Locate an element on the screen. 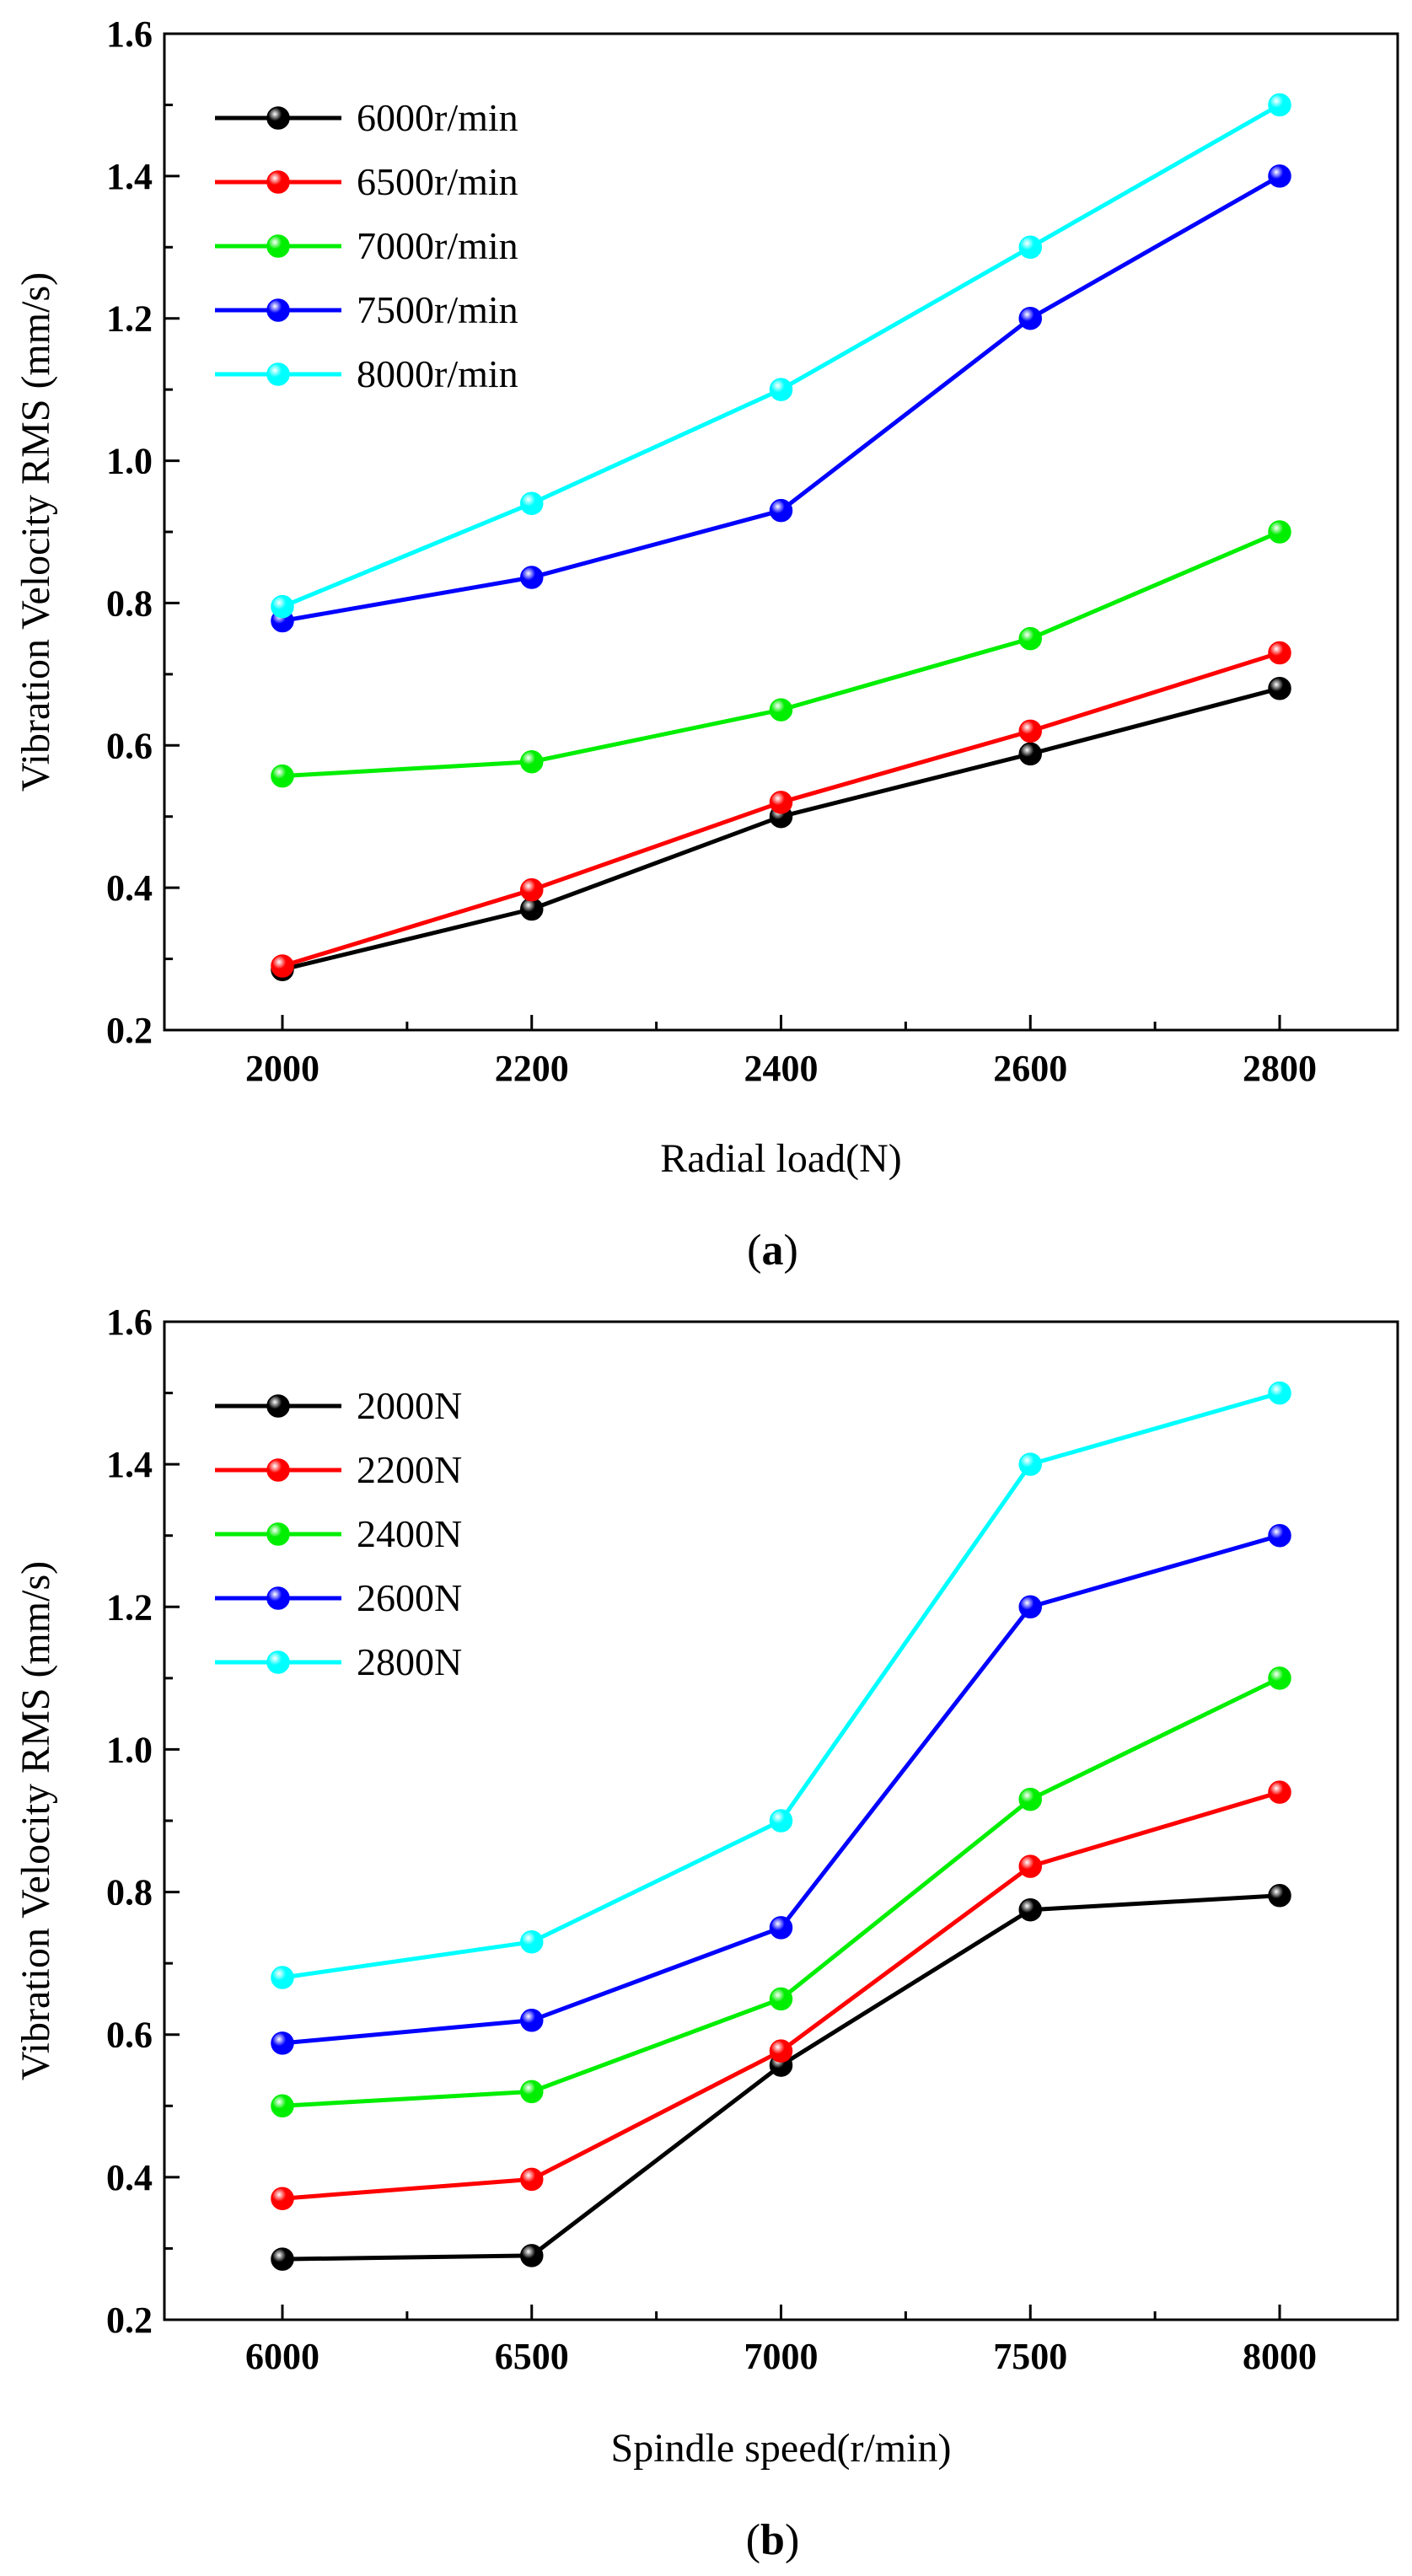 The width and height of the screenshot is (1412, 2576). legend-item: 7000r/min is located at coordinates (366, 245).